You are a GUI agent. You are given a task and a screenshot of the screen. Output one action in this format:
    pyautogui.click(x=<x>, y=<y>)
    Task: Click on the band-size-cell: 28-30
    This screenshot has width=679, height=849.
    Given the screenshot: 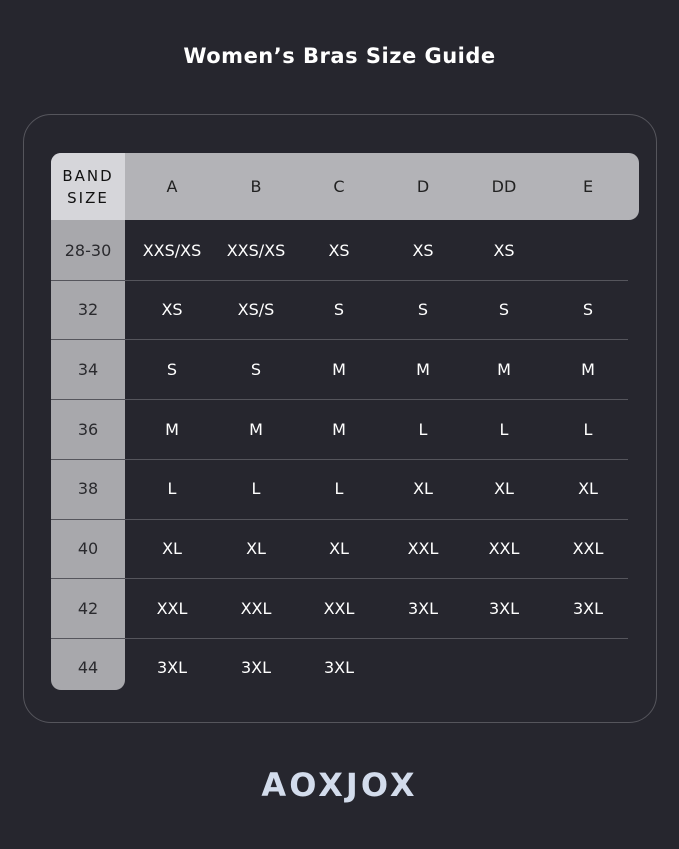 What is the action you would take?
    pyautogui.click(x=88, y=250)
    